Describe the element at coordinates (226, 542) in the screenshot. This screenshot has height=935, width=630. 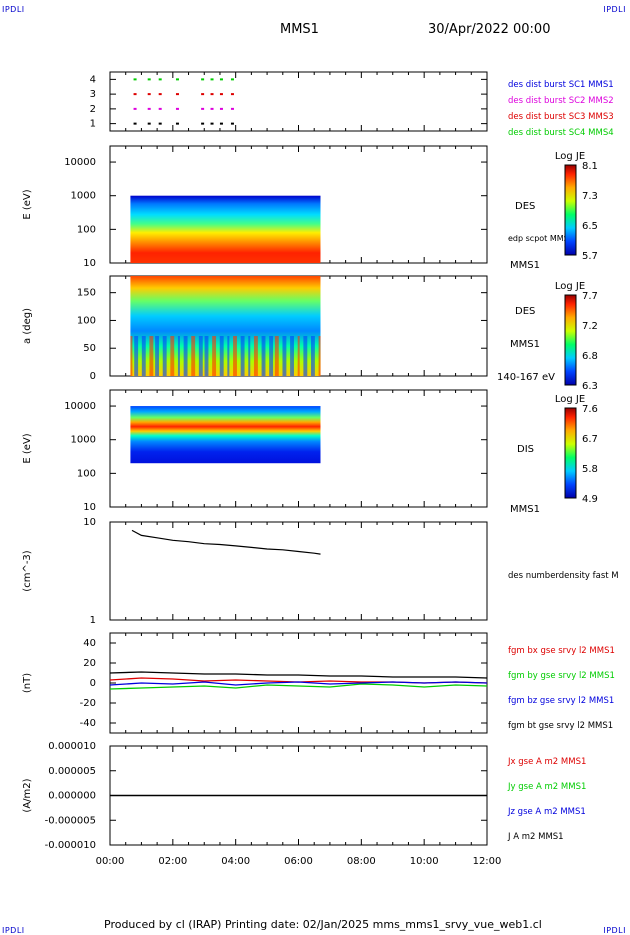
I see `density-line` at that location.